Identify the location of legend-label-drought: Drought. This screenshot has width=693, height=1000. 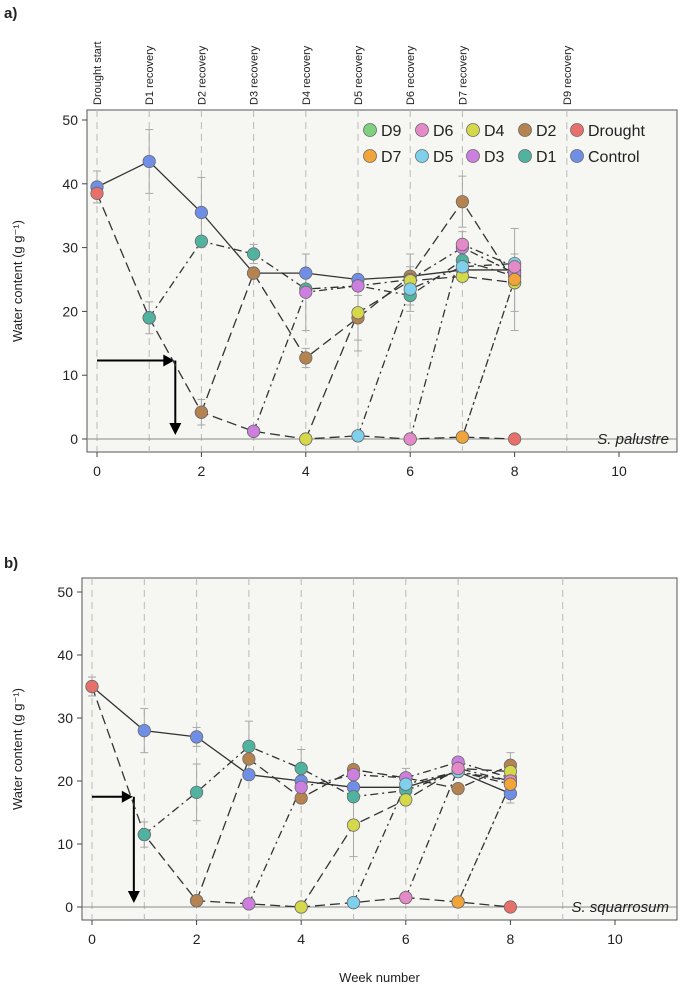
(616, 131).